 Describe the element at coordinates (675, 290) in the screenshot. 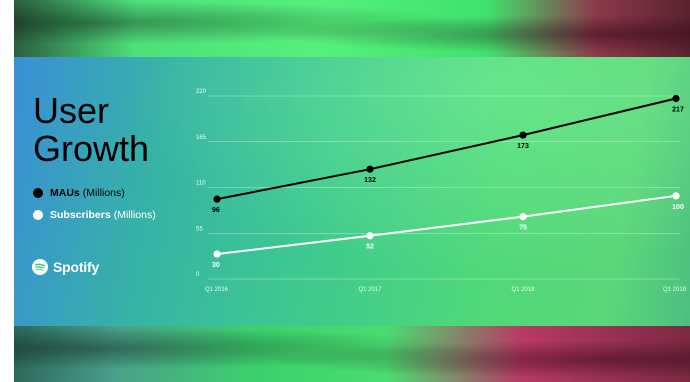

I see `x-tick-label-3: Q1 2019` at that location.